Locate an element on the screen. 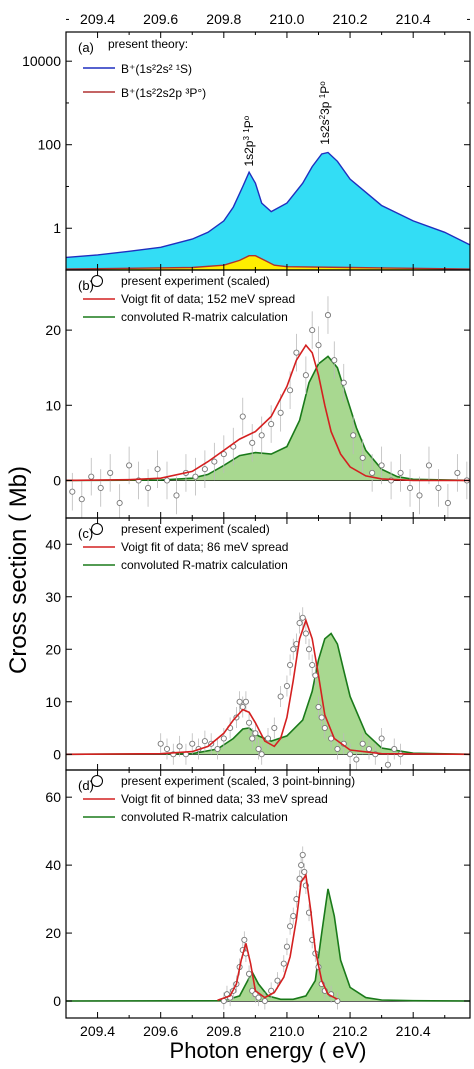  y-tick-label: 40 is located at coordinates (53, 544).